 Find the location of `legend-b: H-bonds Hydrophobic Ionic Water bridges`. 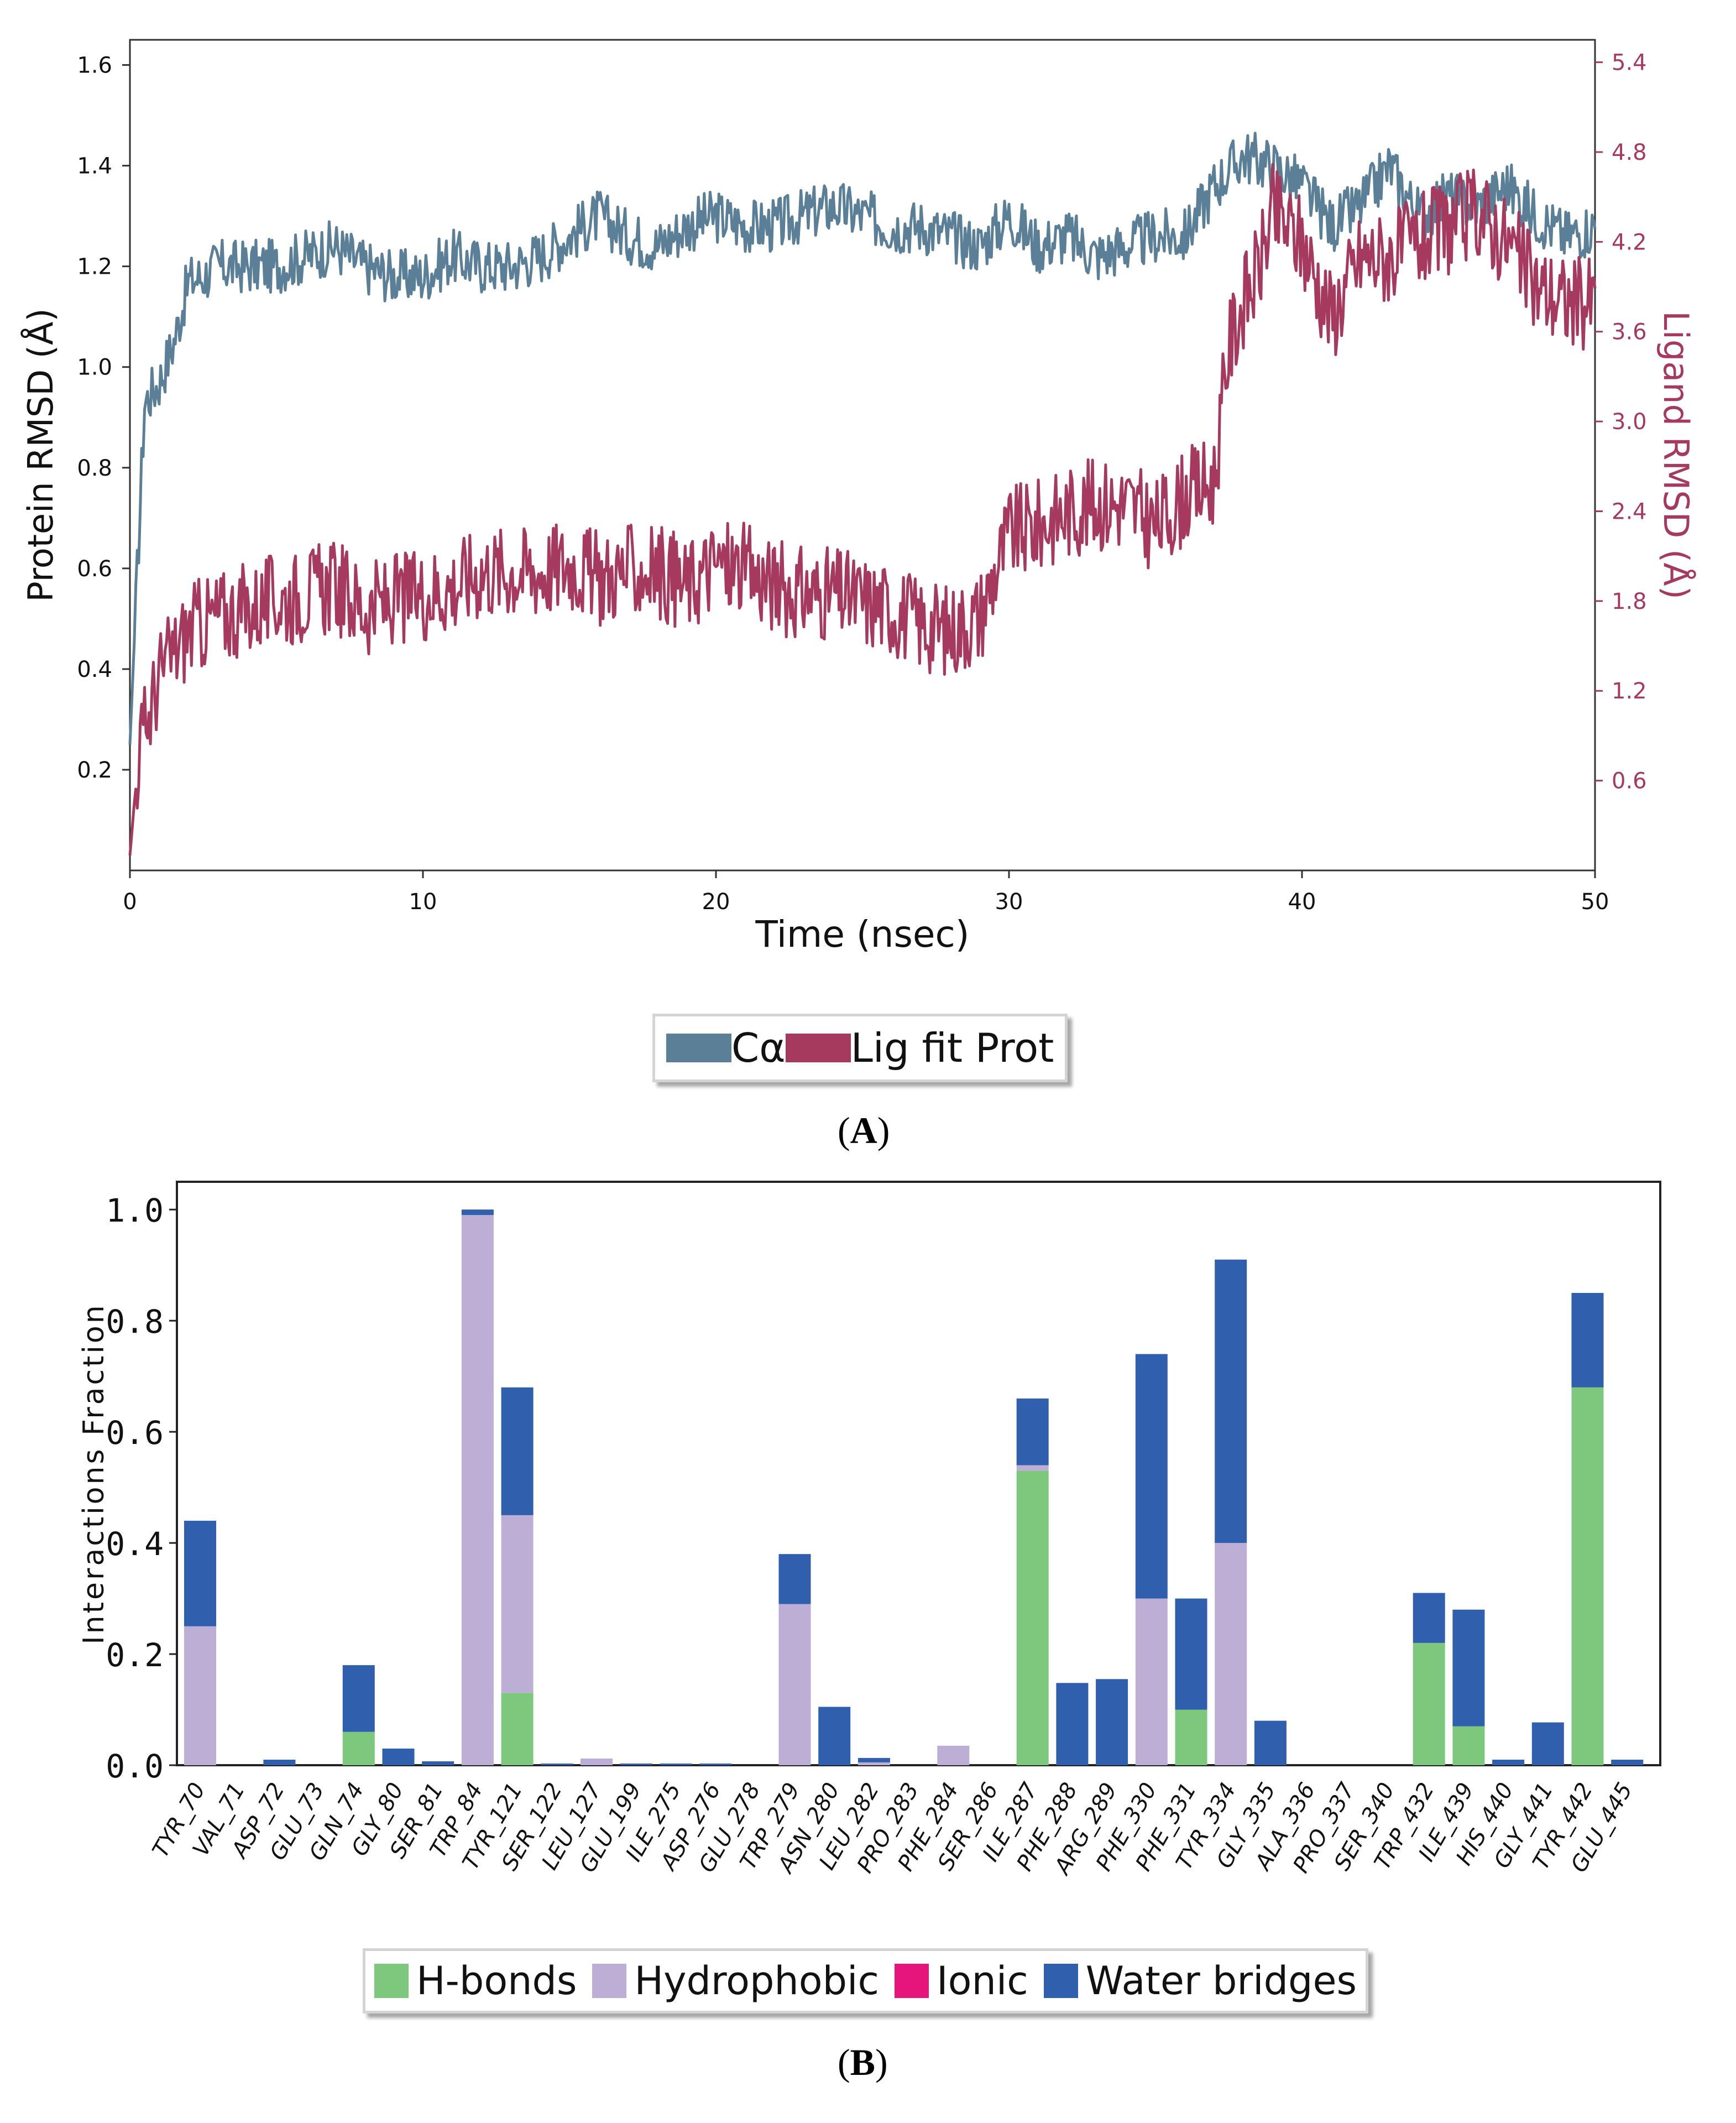

legend-b: H-bonds Hydrophobic Ionic Water bridges is located at coordinates (866, 1981).